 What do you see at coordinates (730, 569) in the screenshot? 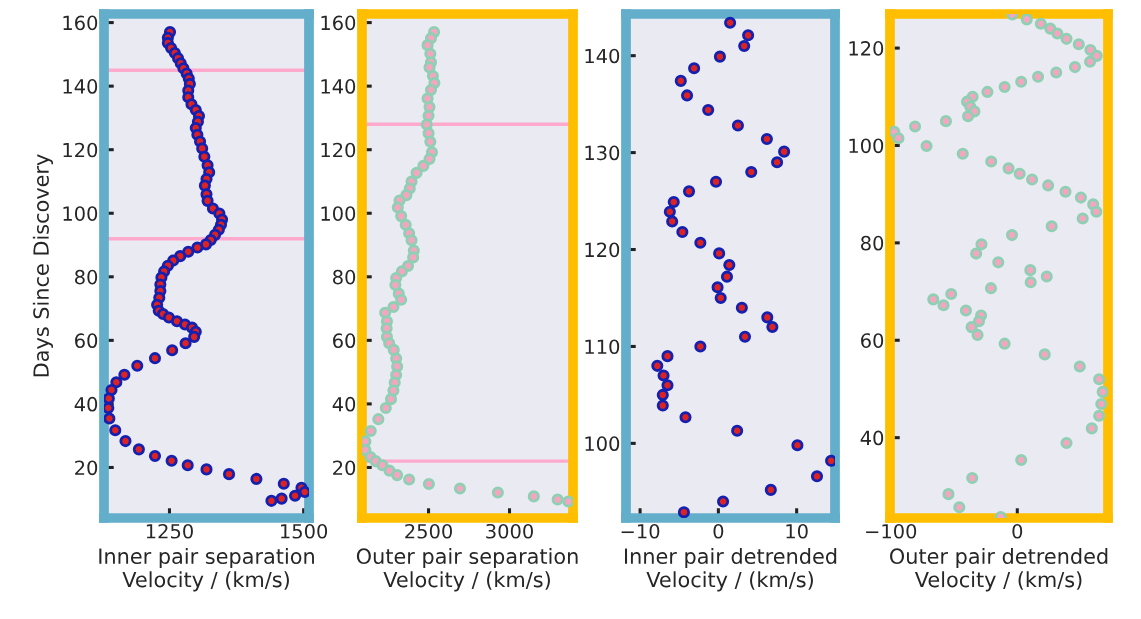
I see `x-axis-title: Inner pair detrended Velocity / (km/s)` at bounding box center [730, 569].